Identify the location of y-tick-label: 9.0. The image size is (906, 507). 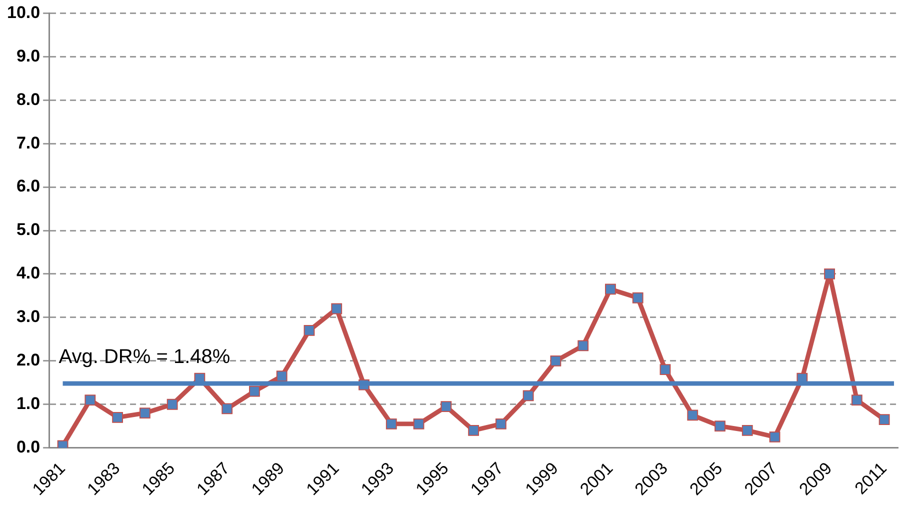
(28, 56).